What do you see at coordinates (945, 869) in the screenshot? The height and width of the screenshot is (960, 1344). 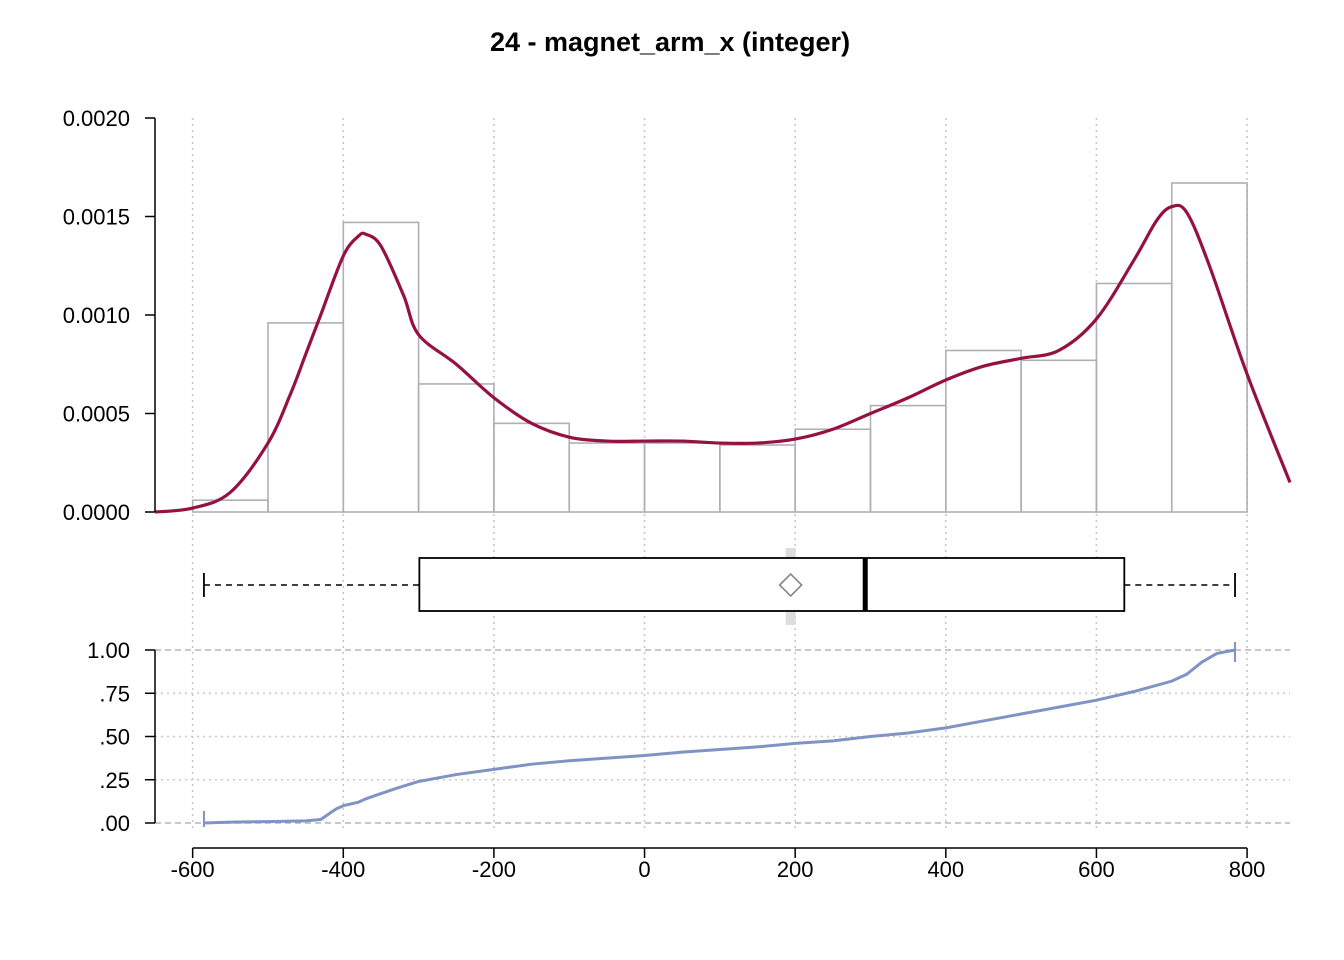 I see `x-tick-label: 400` at bounding box center [945, 869].